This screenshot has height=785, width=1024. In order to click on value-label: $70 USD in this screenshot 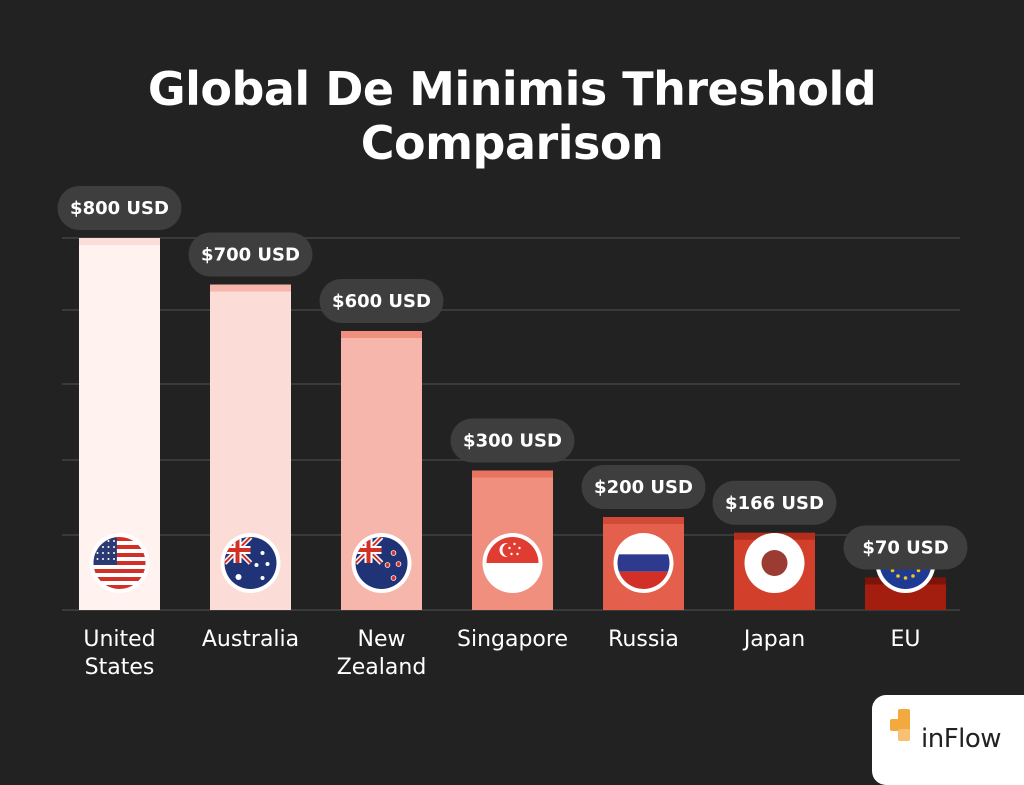, I will do `click(905, 547)`.